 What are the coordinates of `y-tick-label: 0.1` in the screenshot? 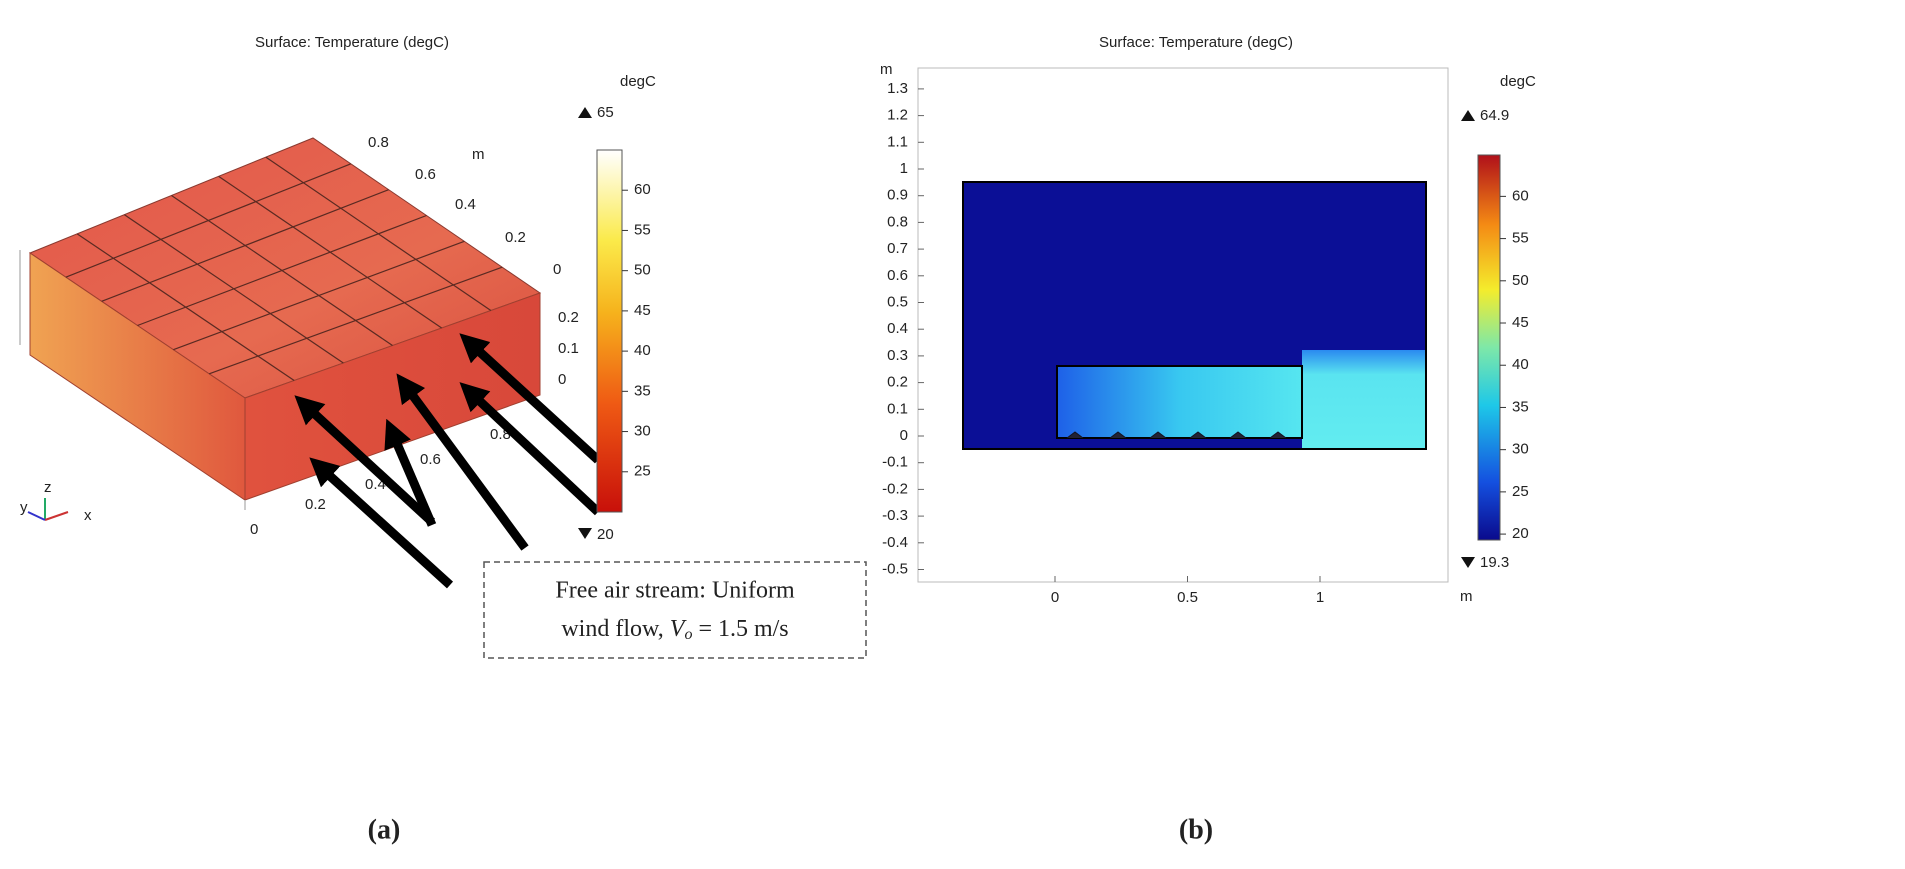 It's located at (897, 408).